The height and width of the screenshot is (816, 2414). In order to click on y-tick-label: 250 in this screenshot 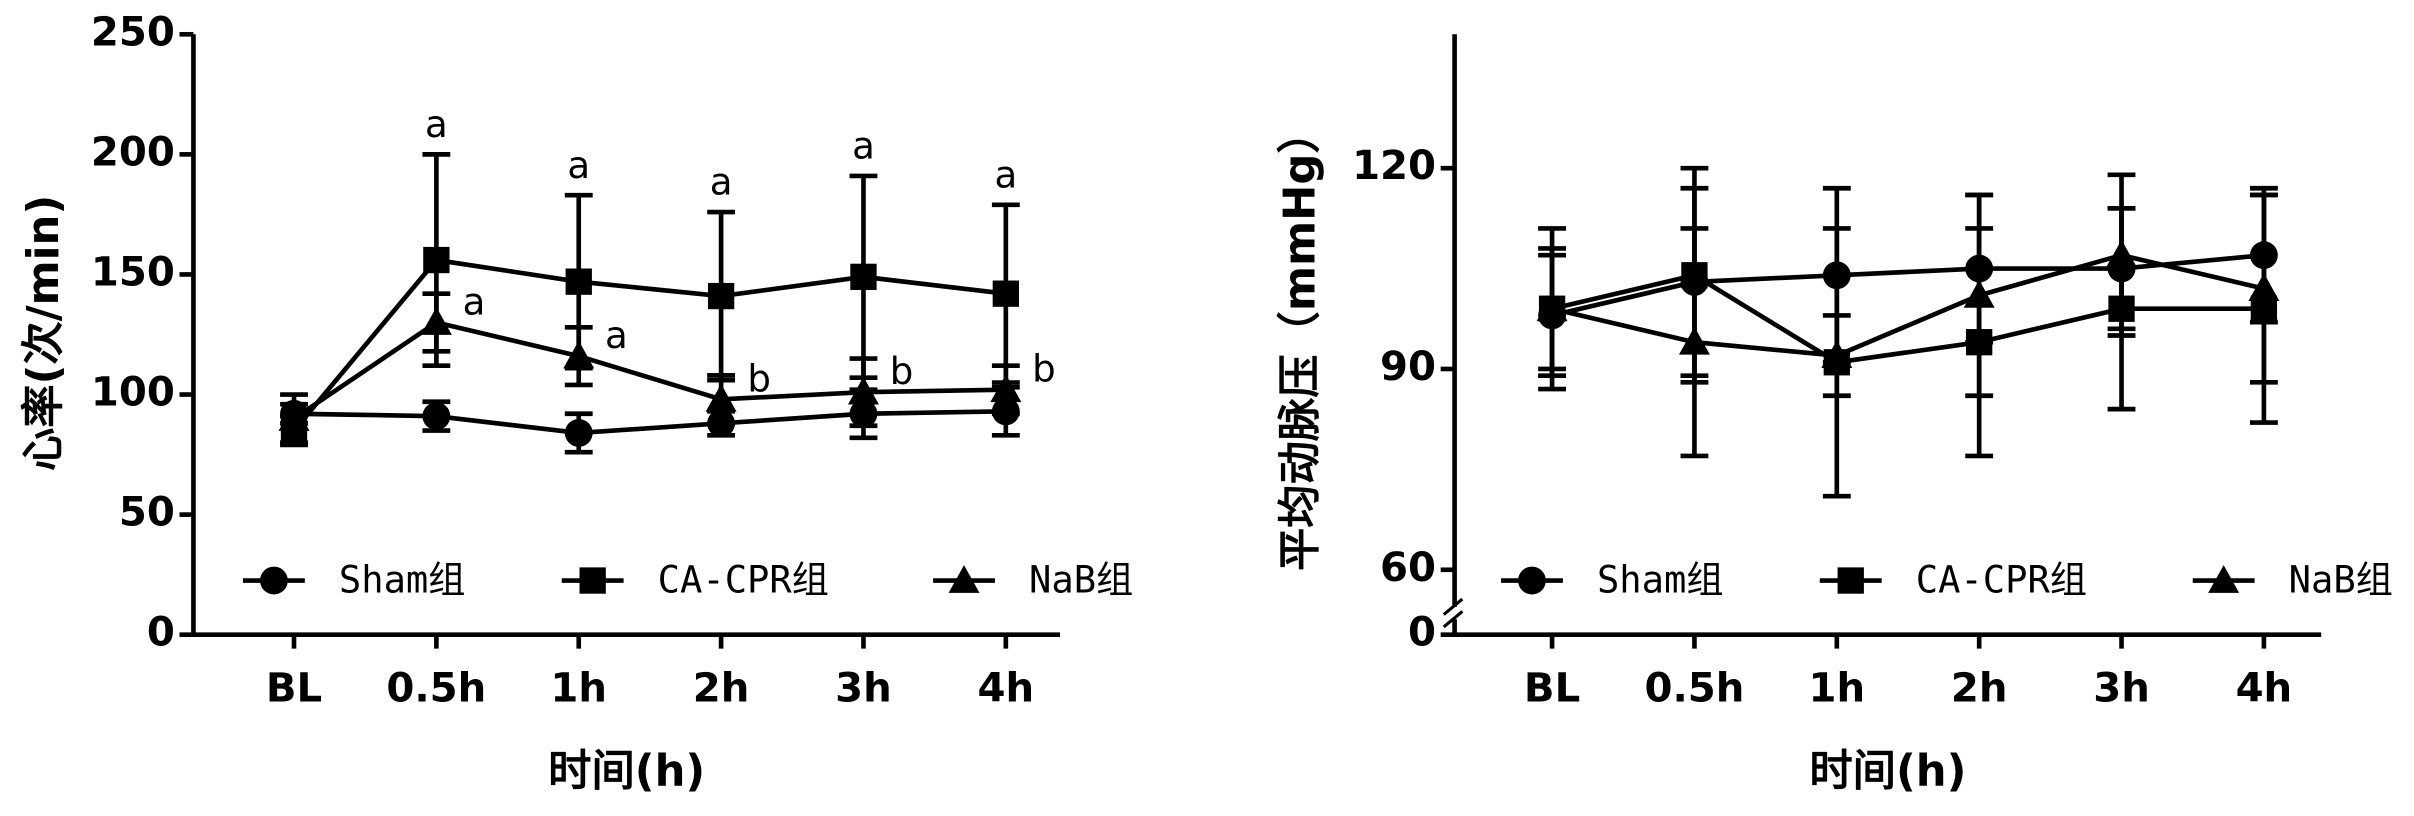, I will do `click(133, 32)`.